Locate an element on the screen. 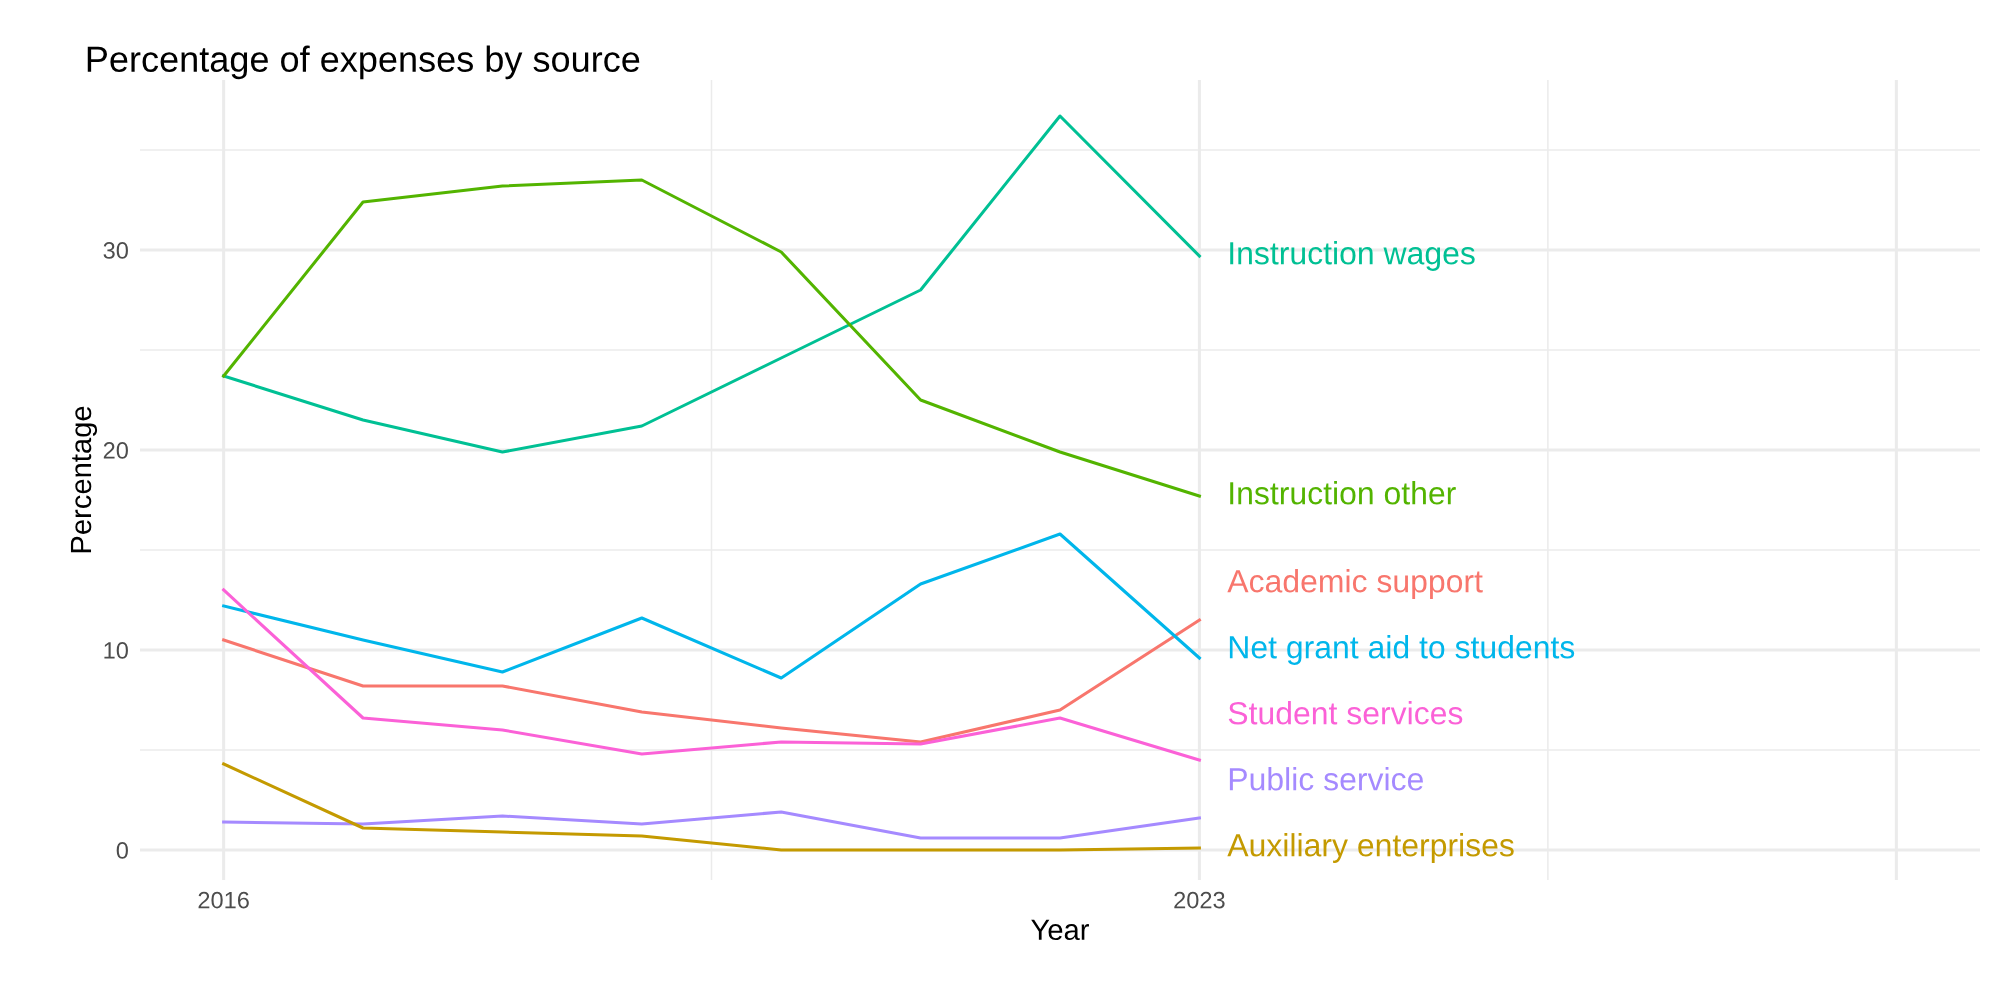 The width and height of the screenshot is (2000, 1000). y-axis-title: Percentage is located at coordinates (84, 479).